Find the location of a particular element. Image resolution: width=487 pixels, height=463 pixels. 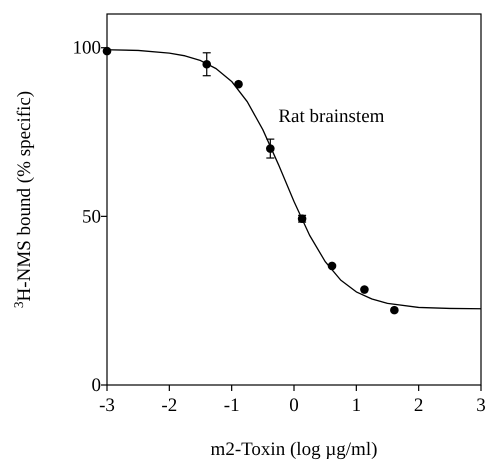

annotation: Rat brainstem is located at coordinates (331, 116).